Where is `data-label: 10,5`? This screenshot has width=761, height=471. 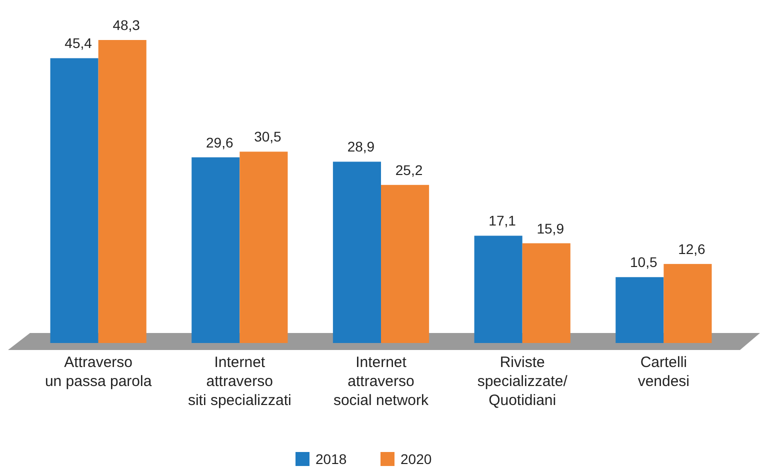
data-label: 10,5 is located at coordinates (644, 262).